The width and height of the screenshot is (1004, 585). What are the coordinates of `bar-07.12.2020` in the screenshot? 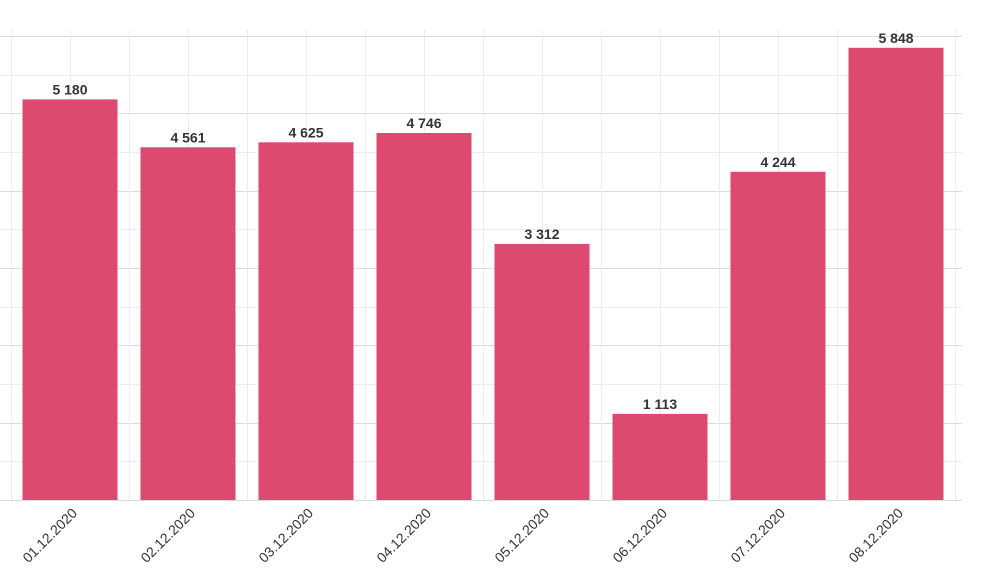 It's located at (778, 336).